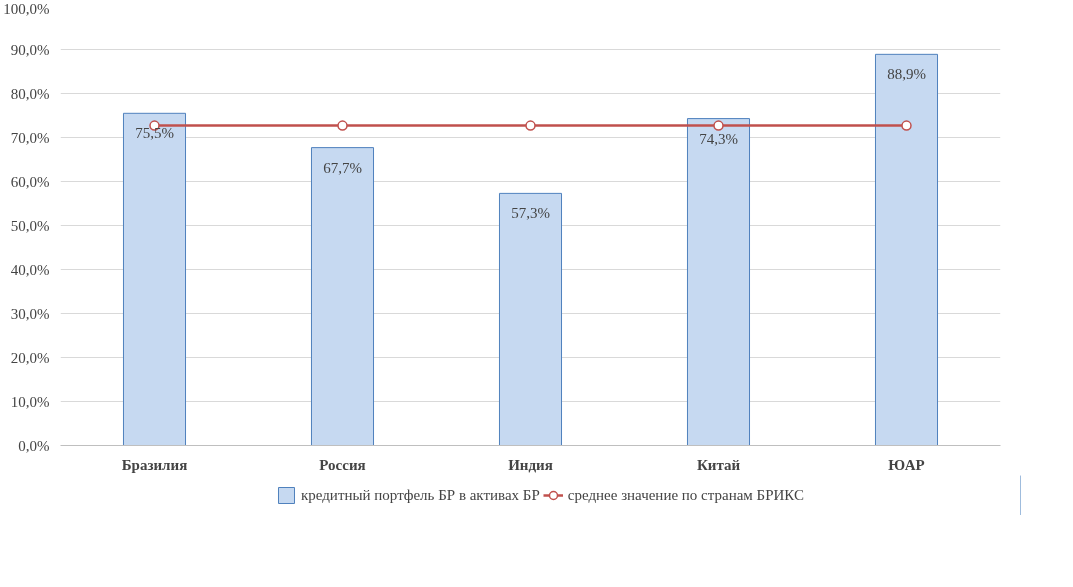 Image resolution: width=1073 pixels, height=587 pixels. What do you see at coordinates (530, 464) in the screenshot?
I see `x-tick-label: Индия` at bounding box center [530, 464].